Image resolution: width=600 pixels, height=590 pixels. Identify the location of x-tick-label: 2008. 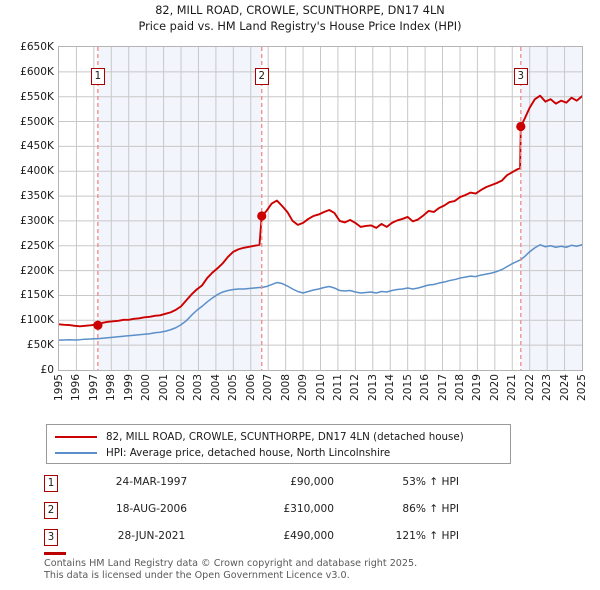
(285, 387).